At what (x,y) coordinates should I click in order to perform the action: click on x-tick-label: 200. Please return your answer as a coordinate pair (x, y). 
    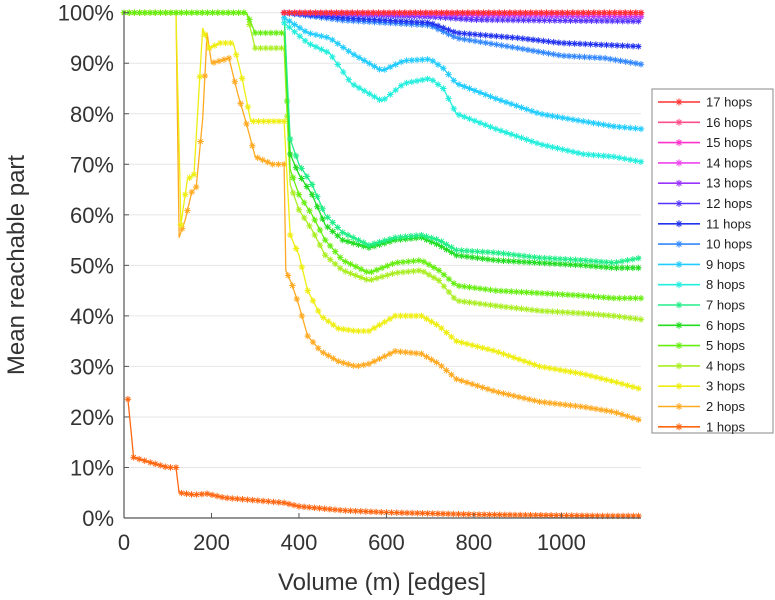
    Looking at the image, I should click on (211, 542).